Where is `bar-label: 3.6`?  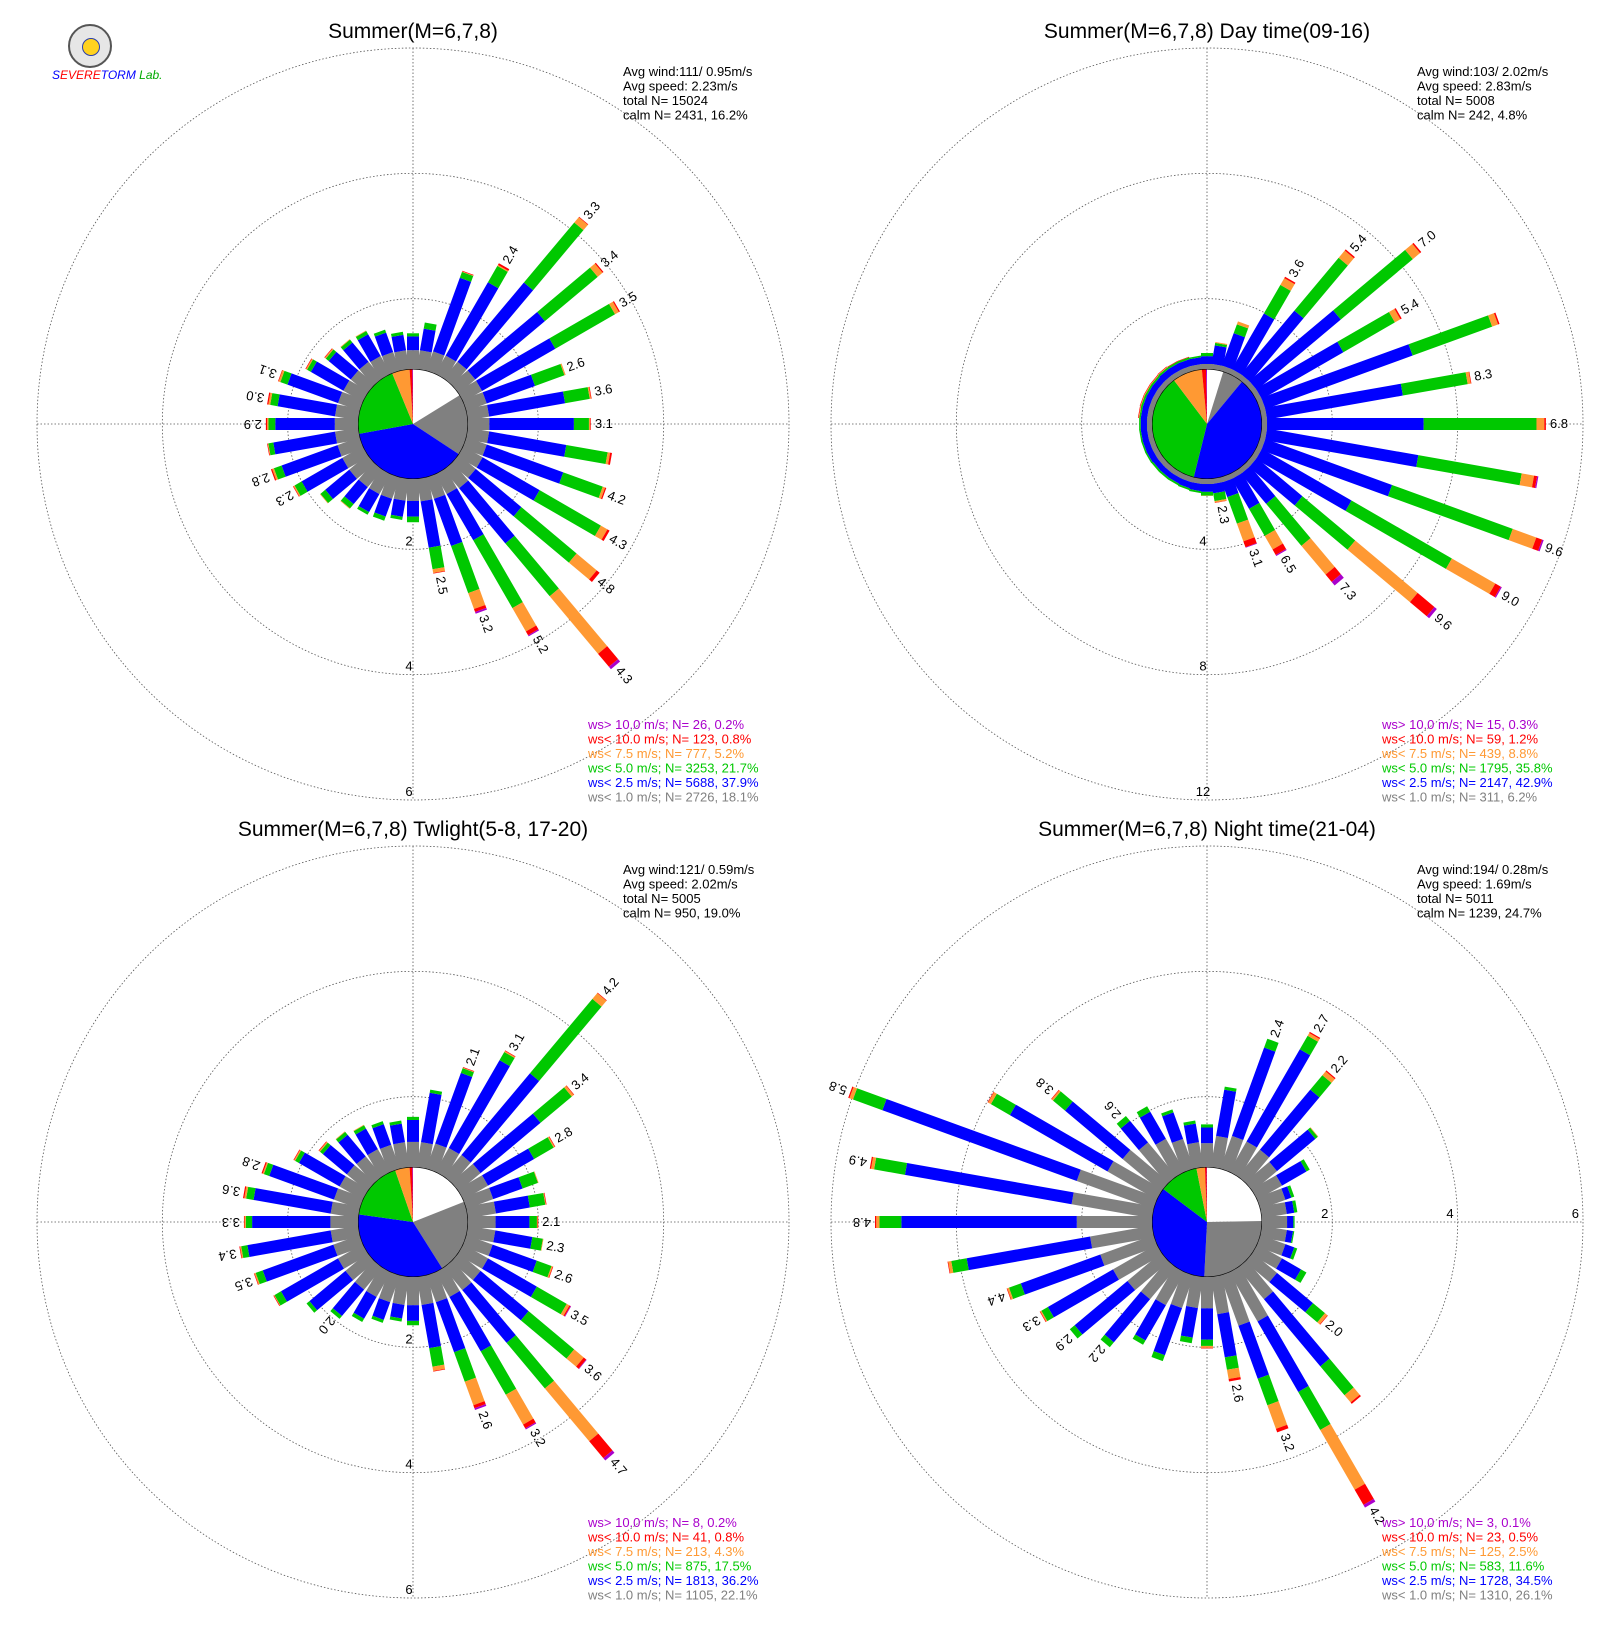
bar-label: 3.6 is located at coordinates (592, 1372).